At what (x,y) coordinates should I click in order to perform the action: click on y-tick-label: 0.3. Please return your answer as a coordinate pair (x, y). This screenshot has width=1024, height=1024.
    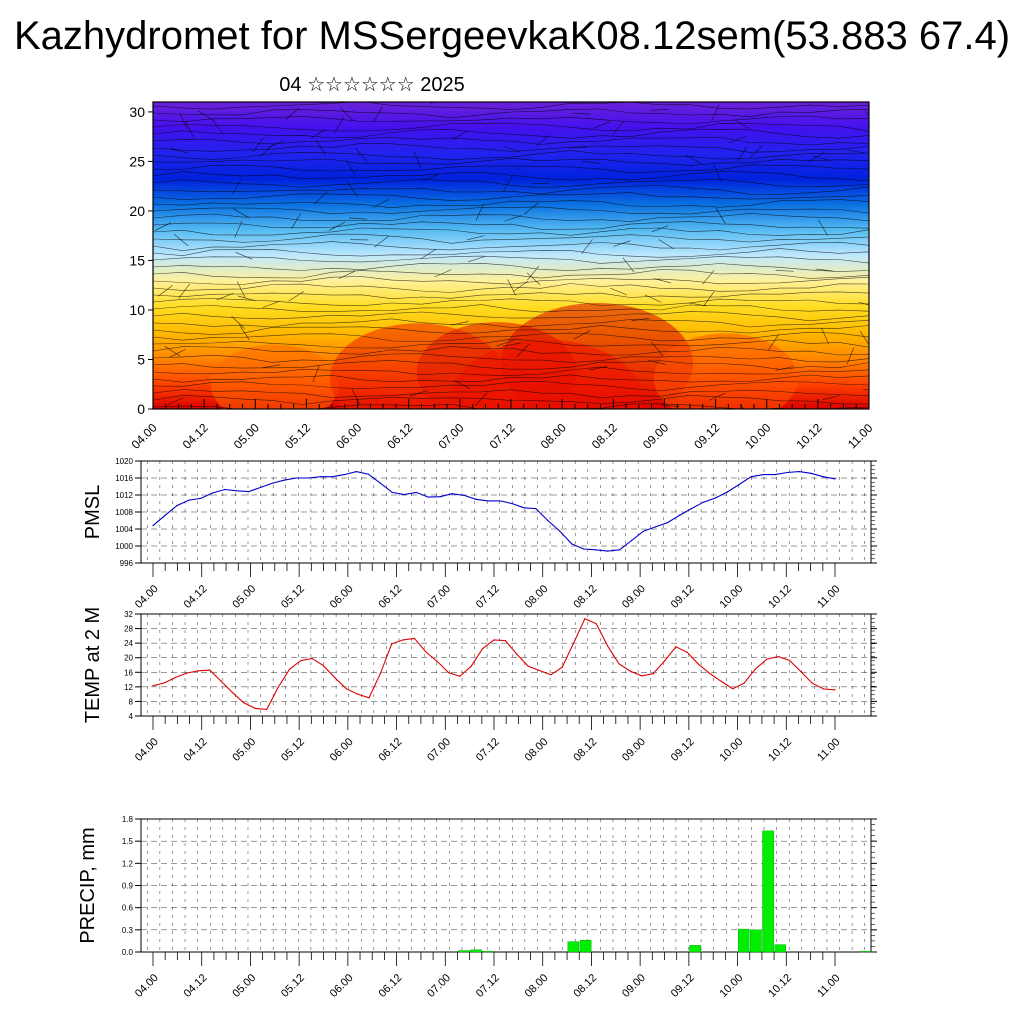
    Looking at the image, I should click on (128, 930).